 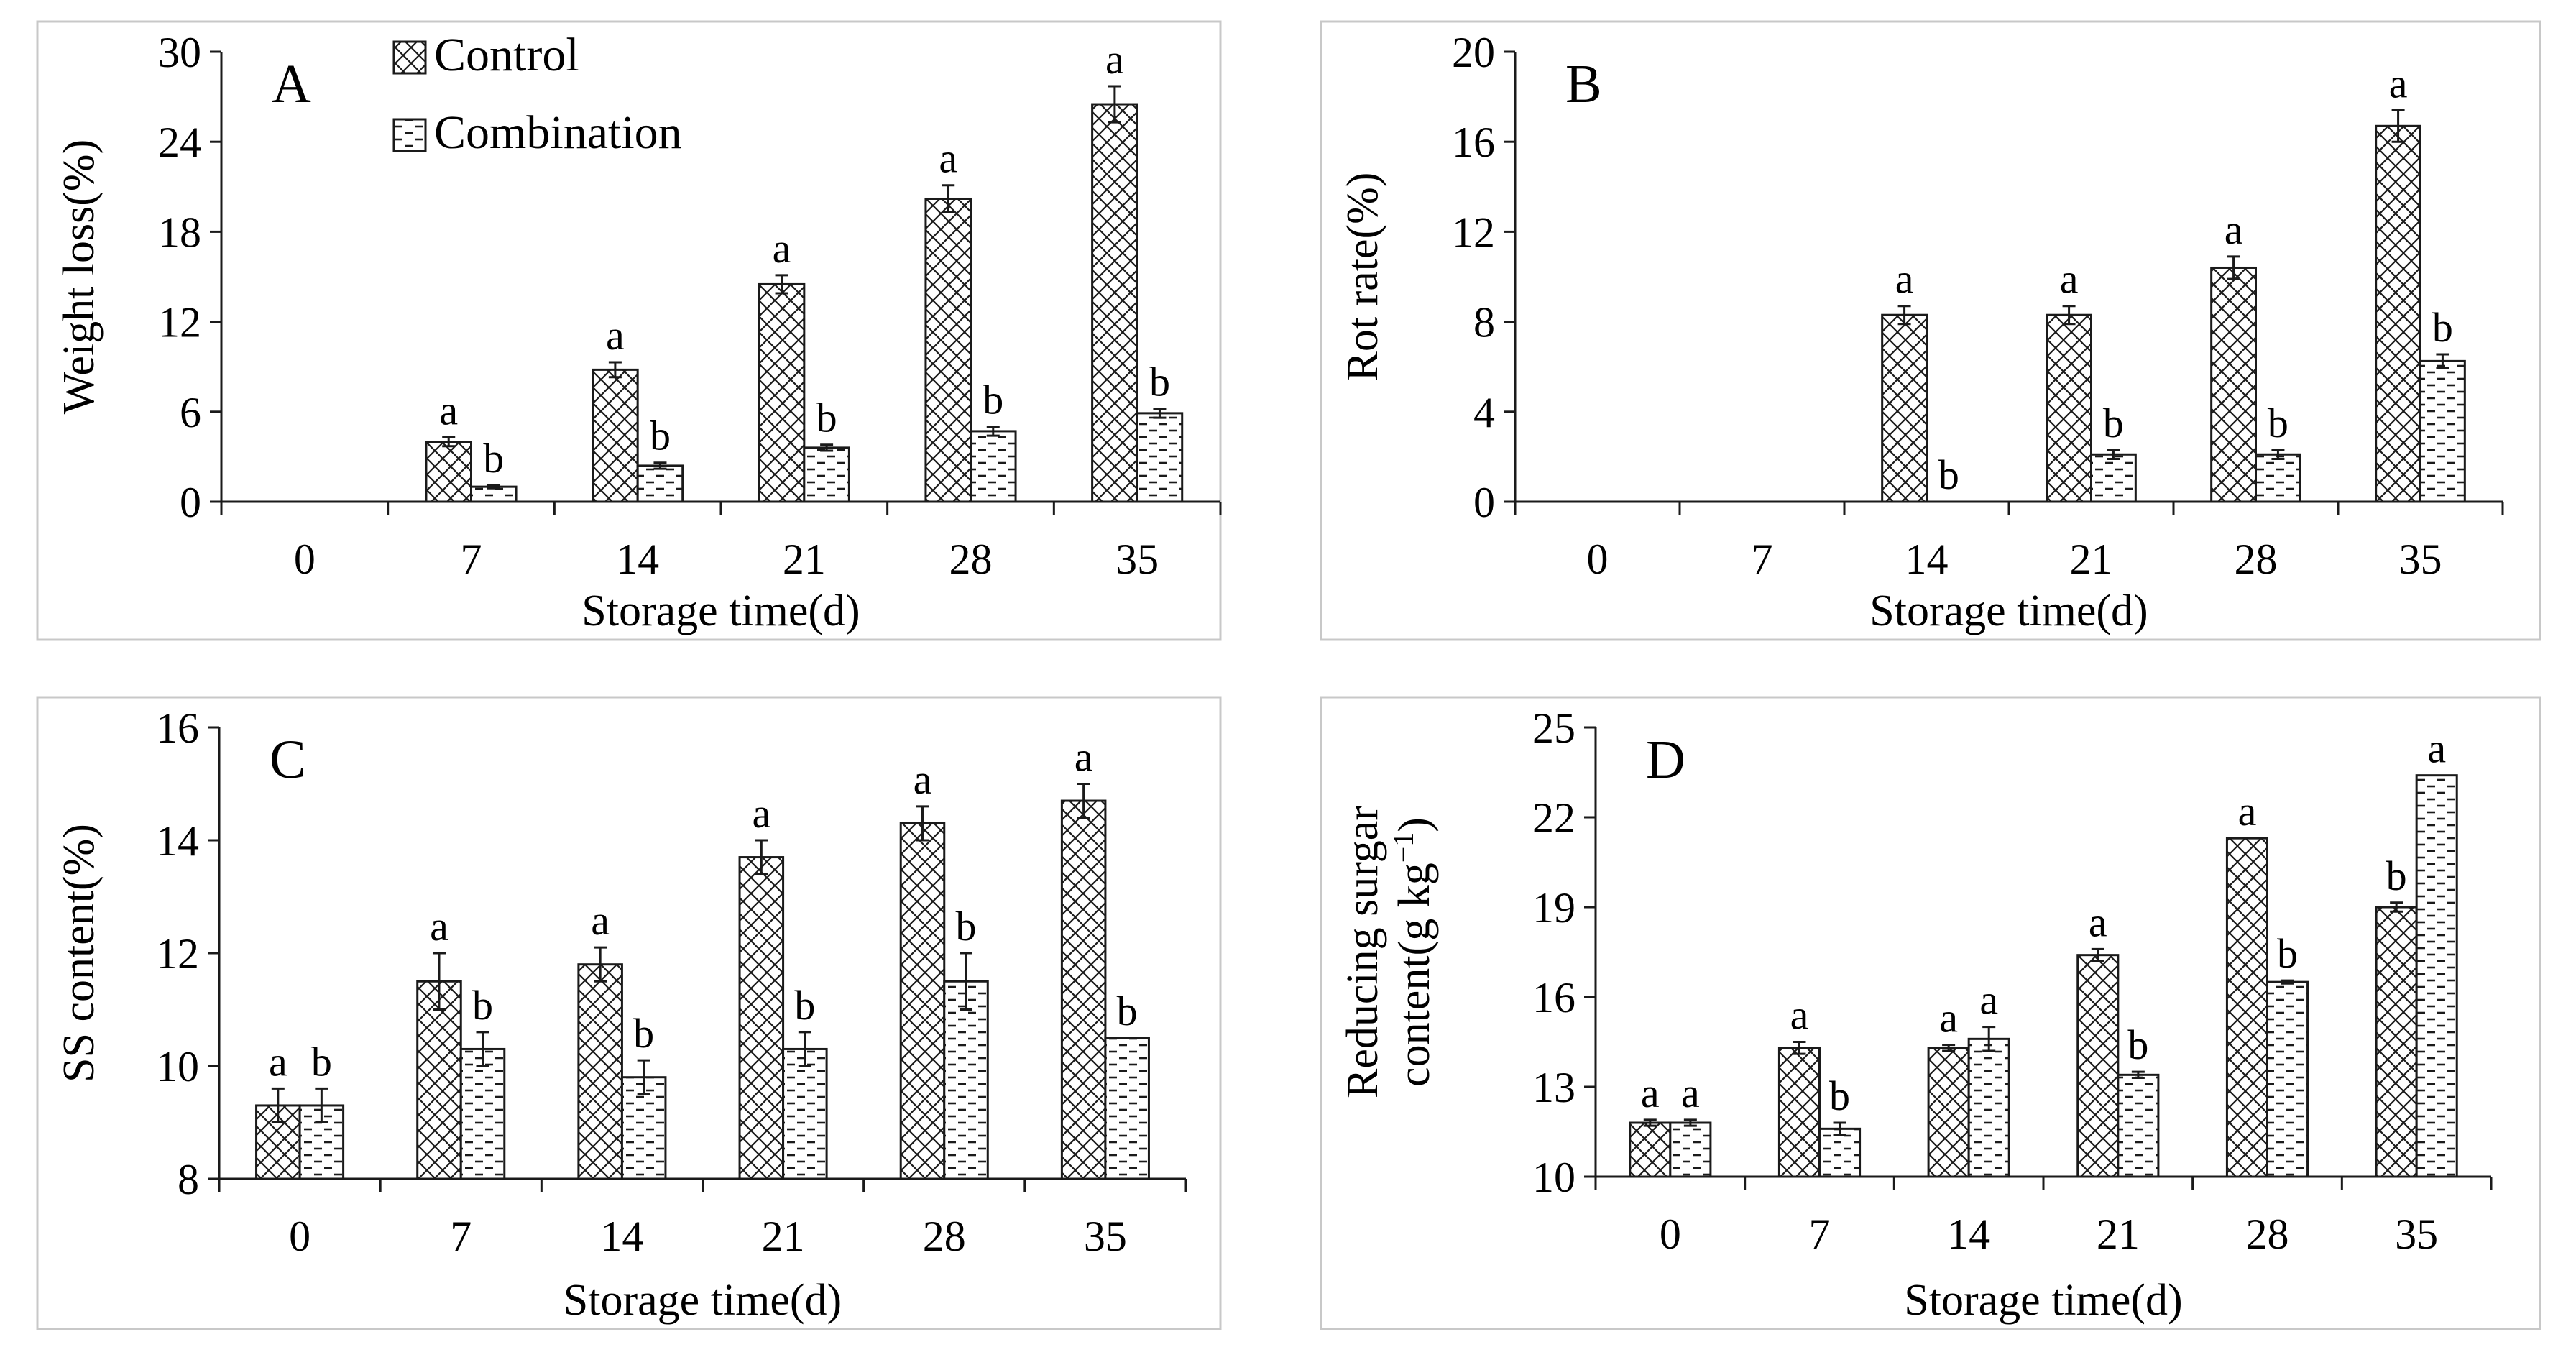 What do you see at coordinates (2069, 279) in the screenshot?
I see `panel-b-significance-label: a` at bounding box center [2069, 279].